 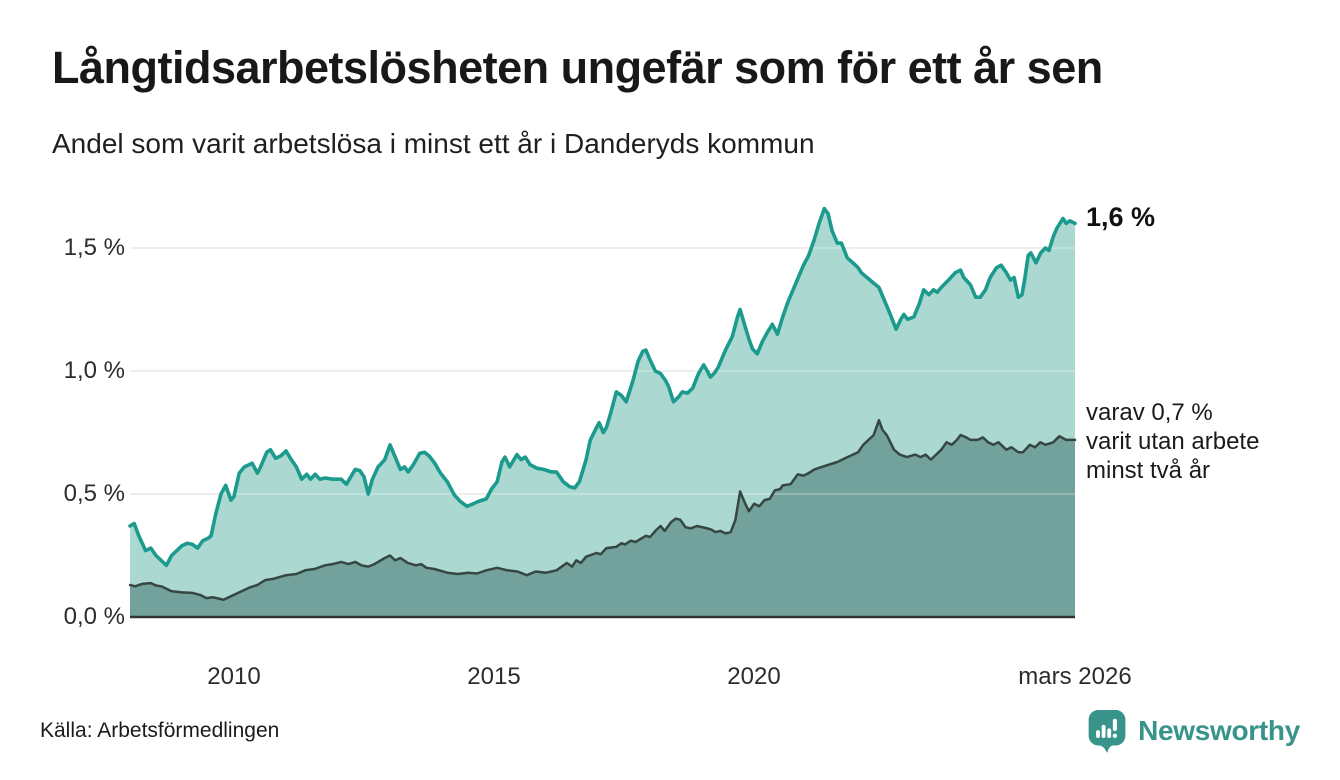 I want to click on y-tick-1-0: 1,0 %, so click(x=94, y=370).